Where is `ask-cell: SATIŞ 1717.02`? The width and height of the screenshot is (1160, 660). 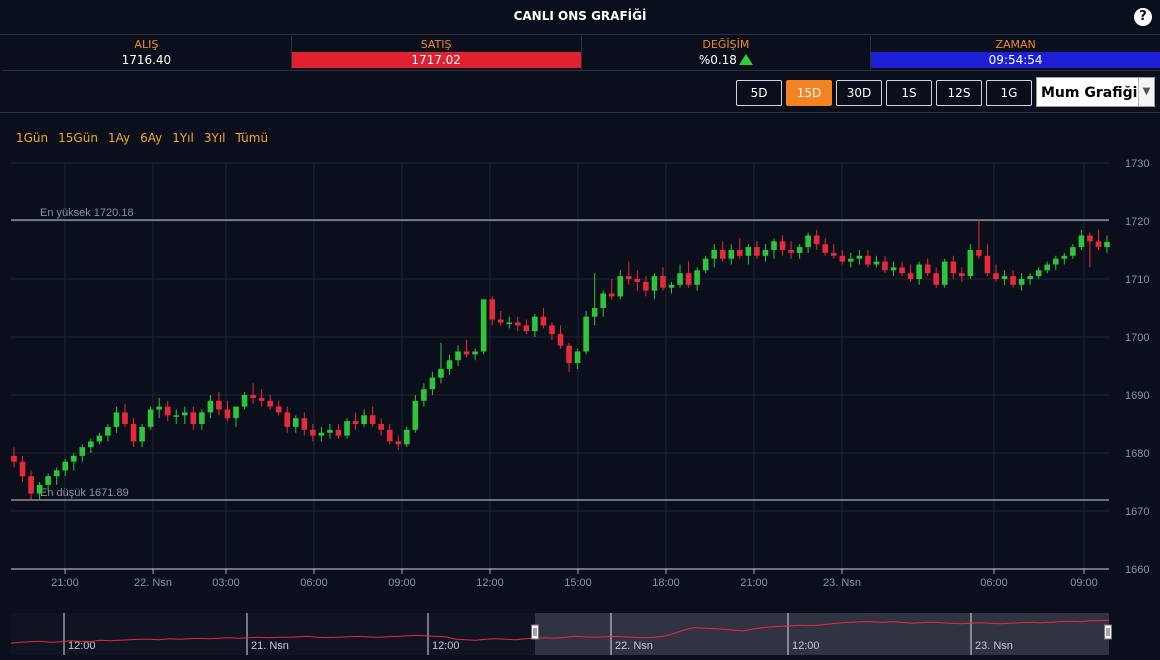
ask-cell: SATIŞ 1717.02 is located at coordinates (436, 53).